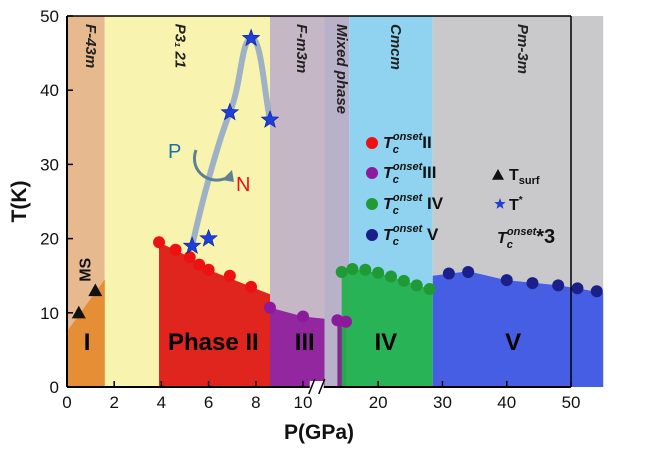 The width and height of the screenshot is (648, 451). I want to click on region-label: Phase II, so click(213, 342).